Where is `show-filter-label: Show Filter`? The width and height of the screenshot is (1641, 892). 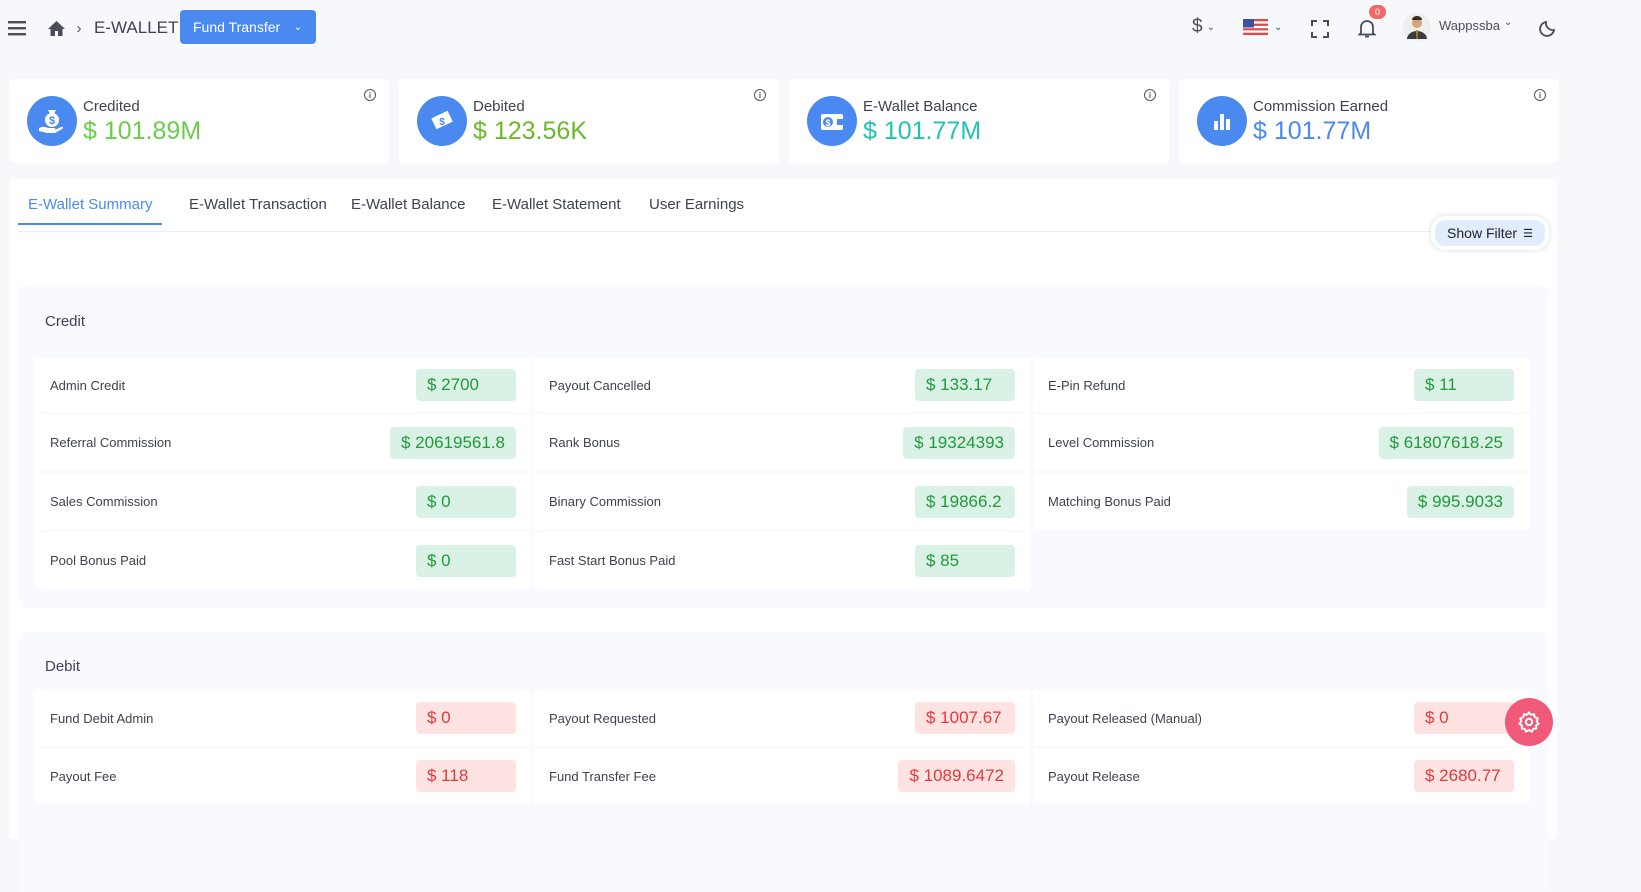
show-filter-label: Show Filter is located at coordinates (1482, 233).